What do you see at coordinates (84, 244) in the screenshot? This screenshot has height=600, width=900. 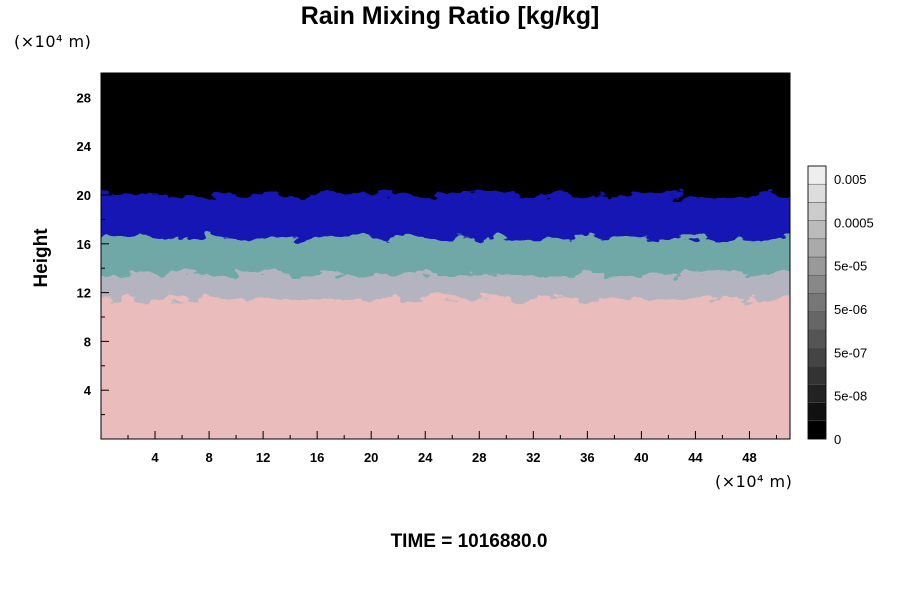 I see `y-tick-label: 16` at bounding box center [84, 244].